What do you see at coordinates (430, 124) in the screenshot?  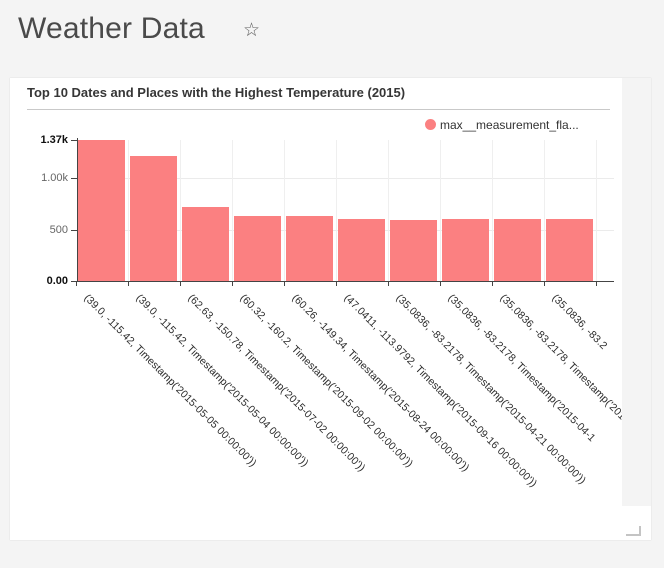 I see `legend-marker-icon` at bounding box center [430, 124].